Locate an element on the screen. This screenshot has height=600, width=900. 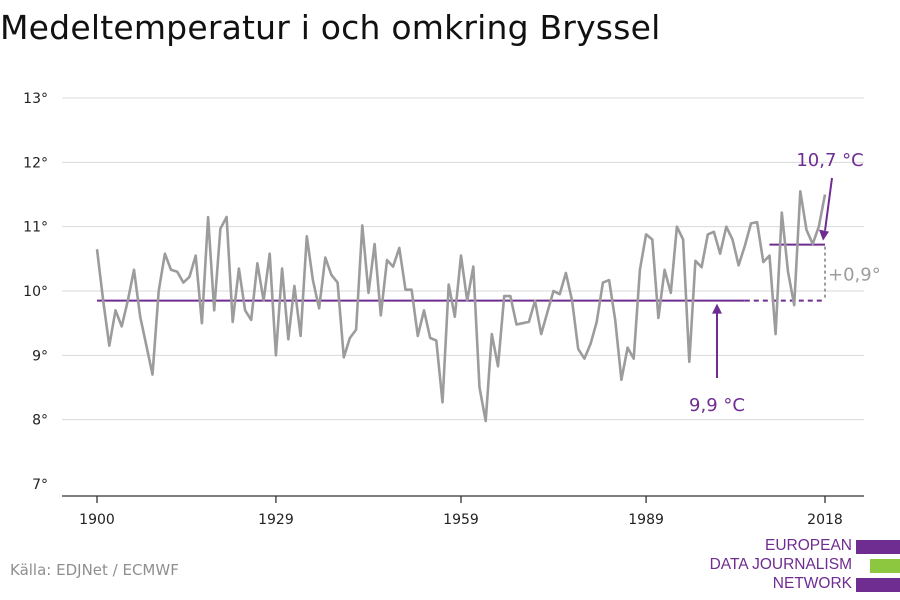
y-tick-label-13: 13° is located at coordinates (35, 99).